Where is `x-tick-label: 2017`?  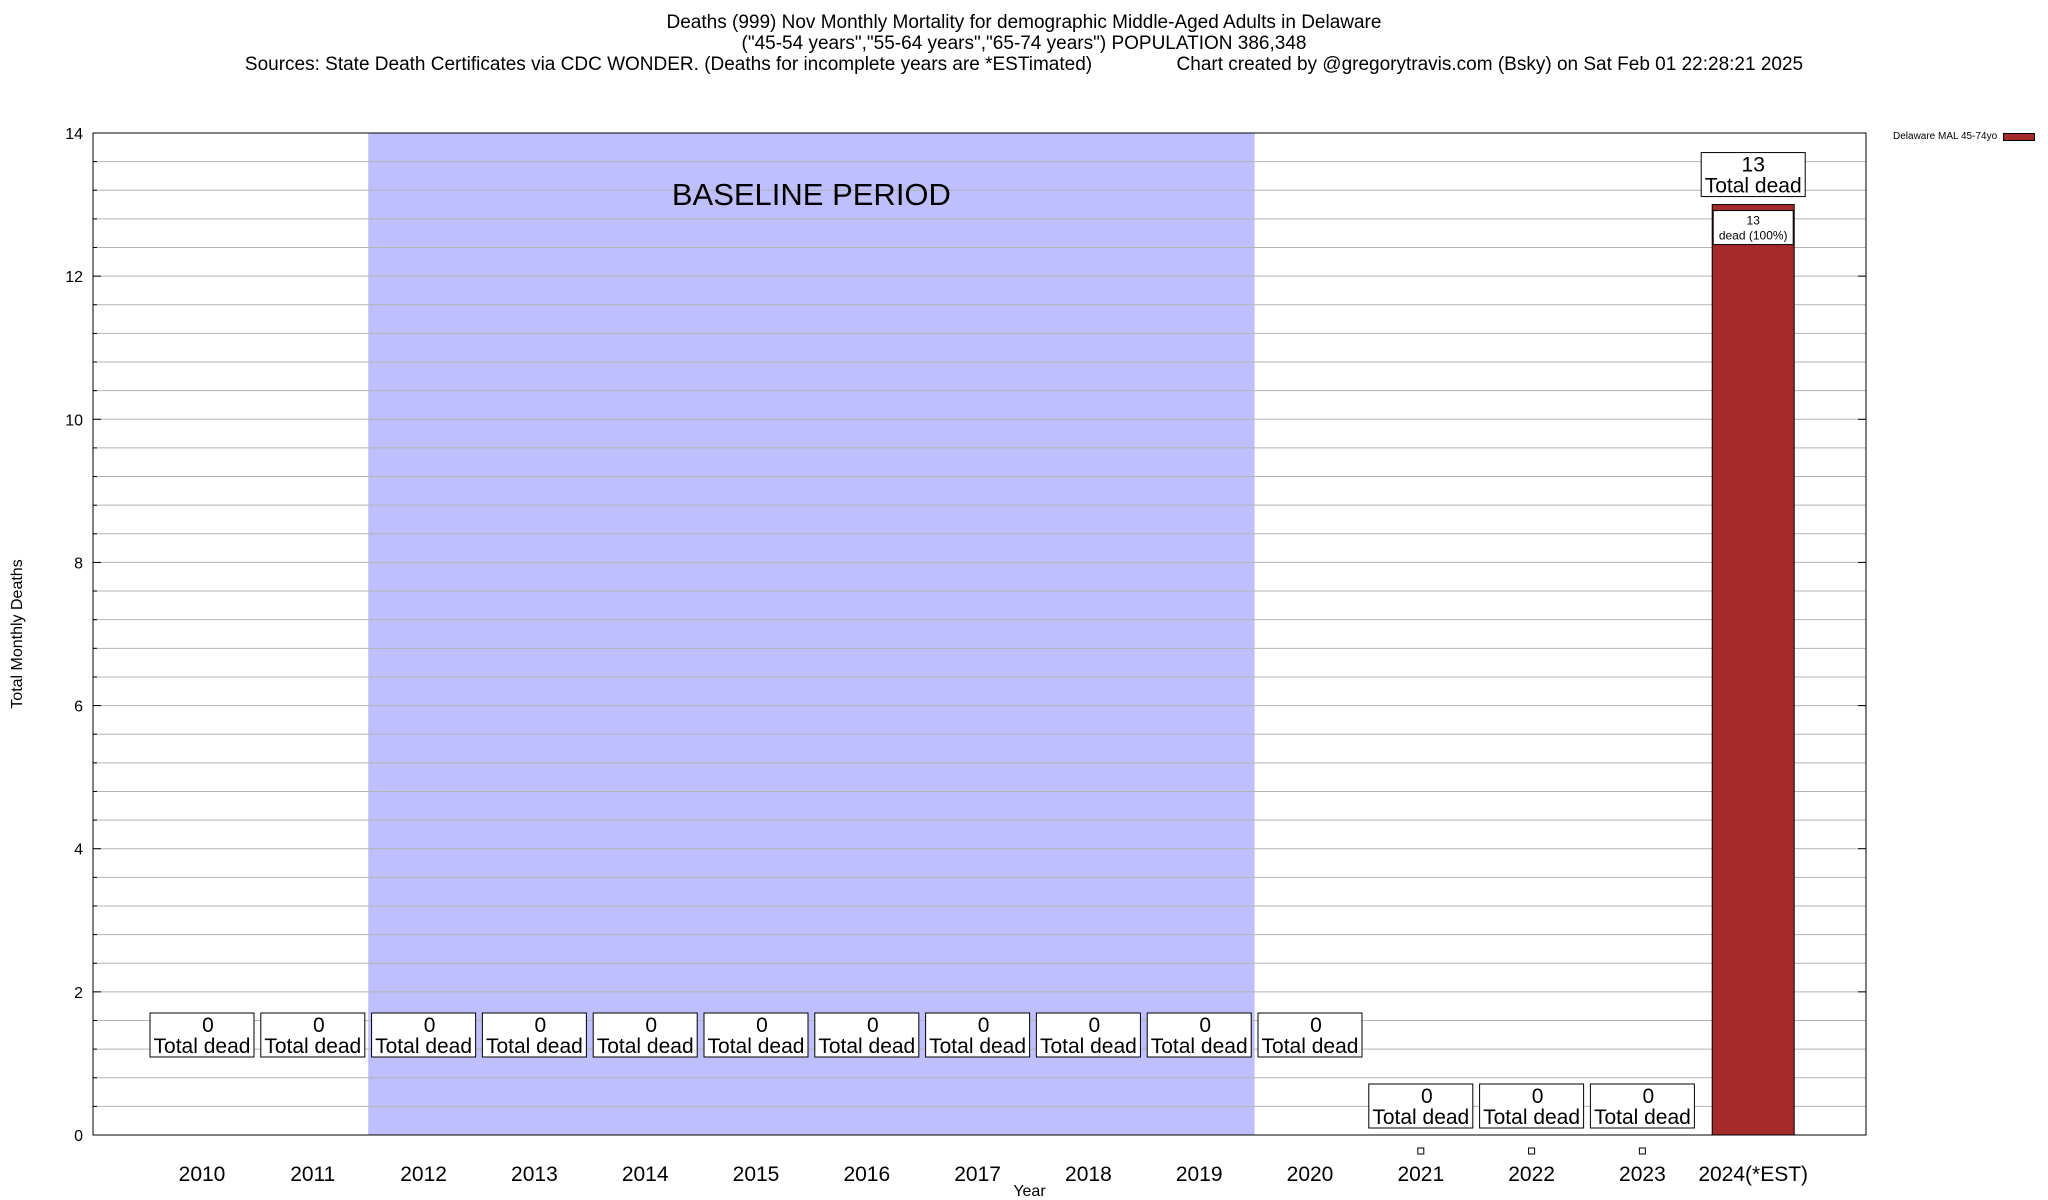 x-tick-label: 2017 is located at coordinates (977, 1174).